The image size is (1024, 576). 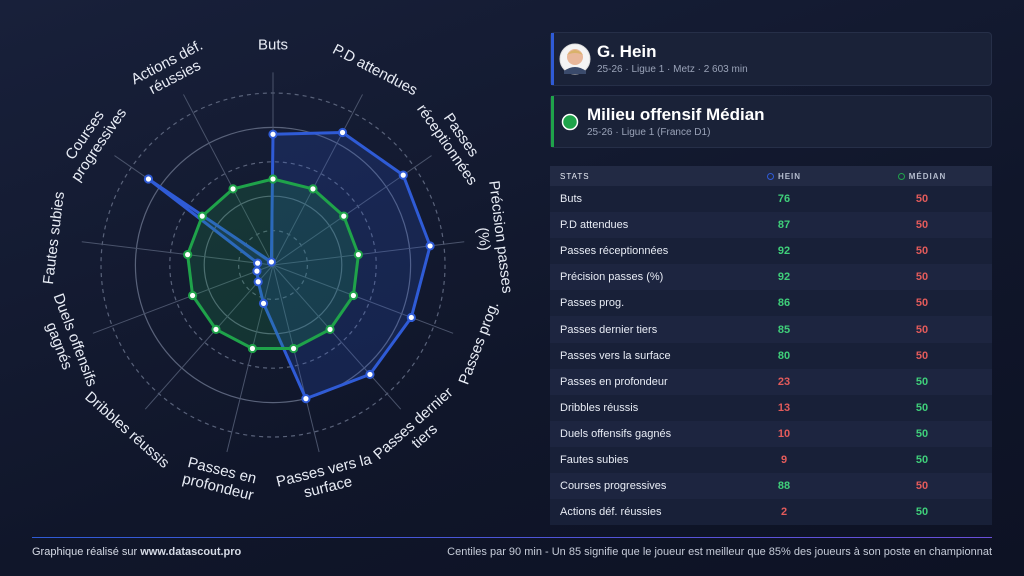 I want to click on player-value: 9, so click(x=784, y=459).